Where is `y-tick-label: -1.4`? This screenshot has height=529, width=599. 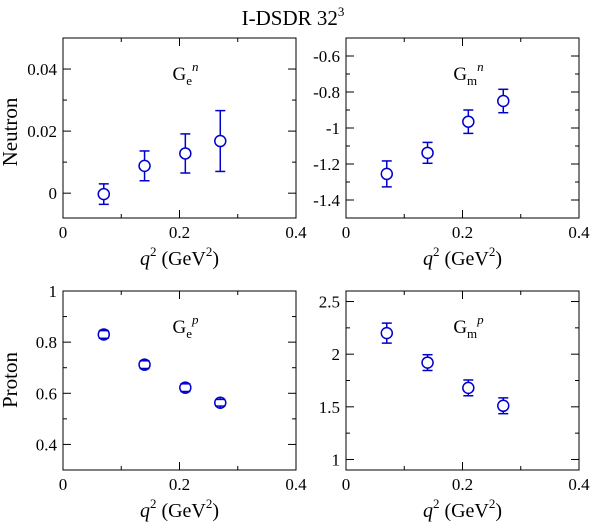 y-tick-label: -1.4 is located at coordinates (326, 200).